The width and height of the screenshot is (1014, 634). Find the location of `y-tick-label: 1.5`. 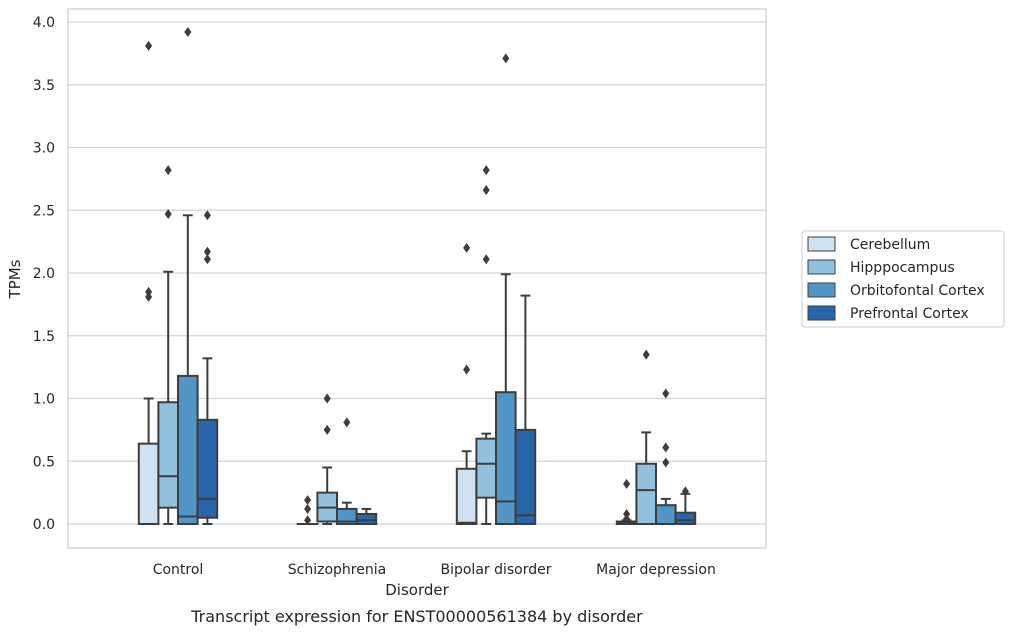

y-tick-label: 1.5 is located at coordinates (44, 337).